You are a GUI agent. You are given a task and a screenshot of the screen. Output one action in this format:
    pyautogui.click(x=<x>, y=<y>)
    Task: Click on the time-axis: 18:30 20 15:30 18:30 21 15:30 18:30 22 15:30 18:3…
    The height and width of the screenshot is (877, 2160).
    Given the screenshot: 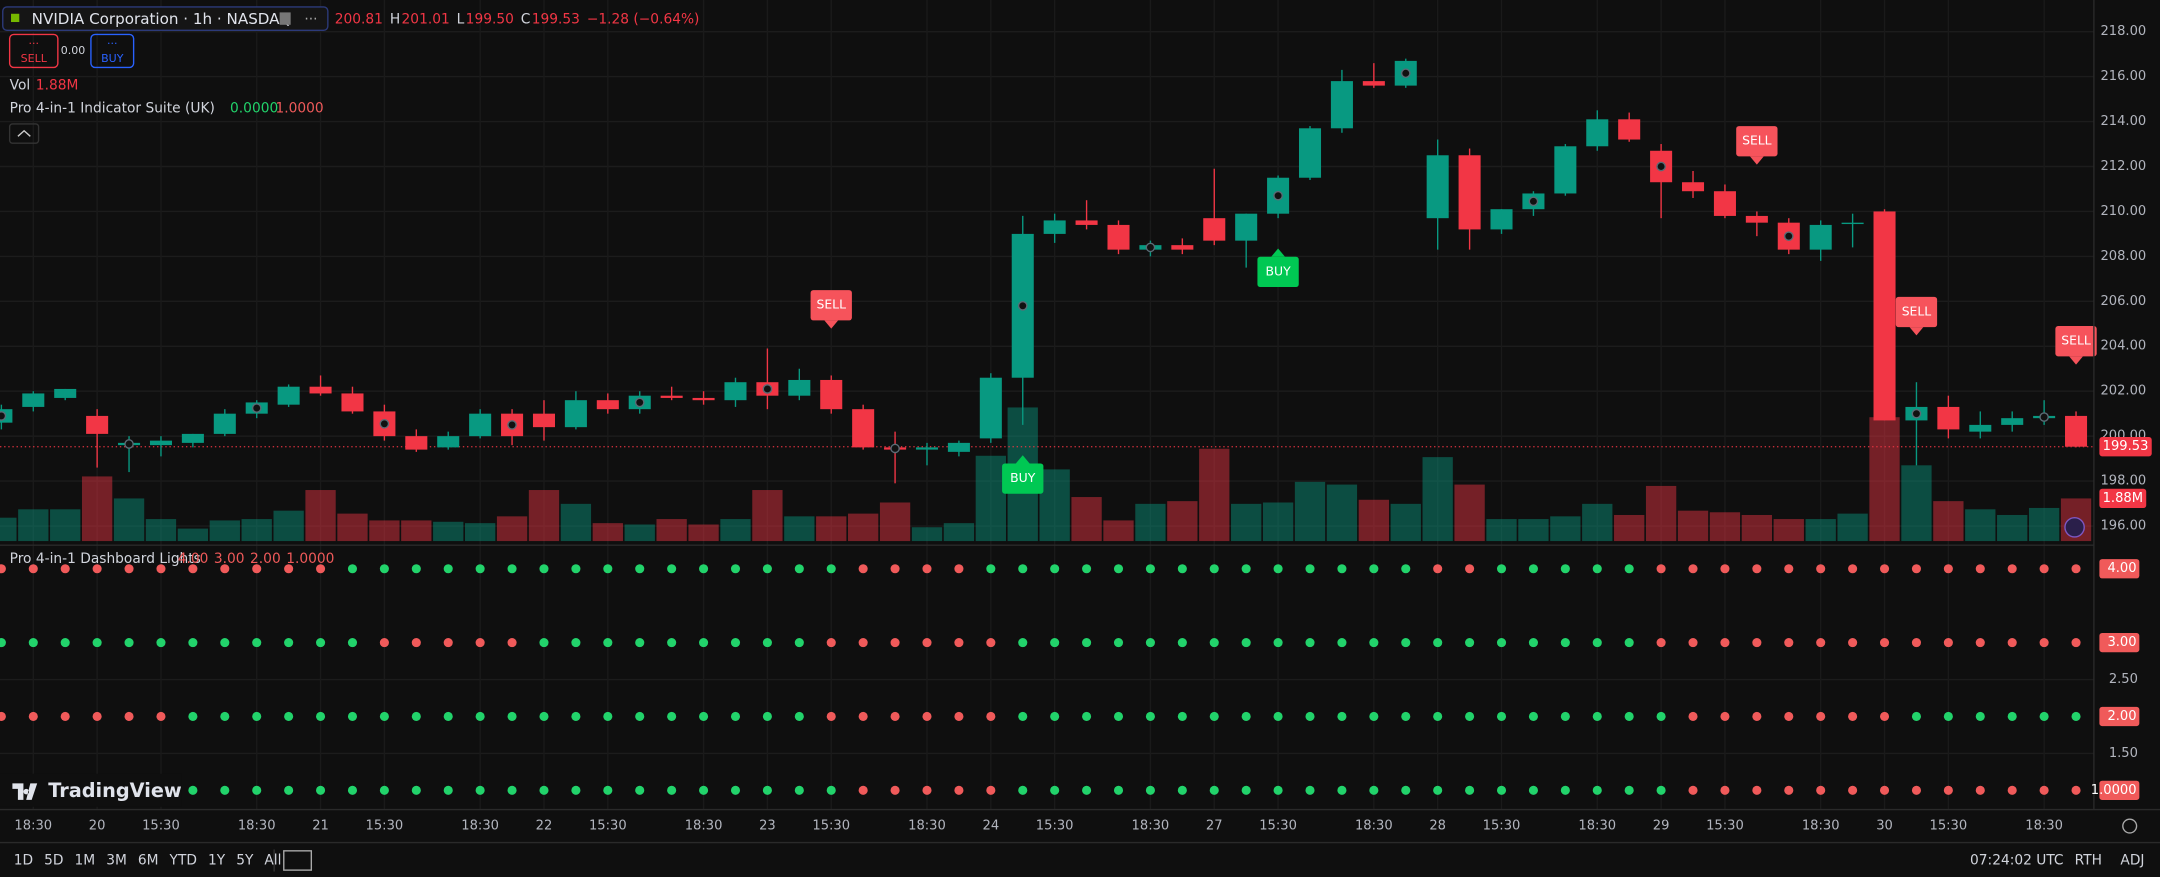 What is the action you would take?
    pyautogui.click(x=1038, y=826)
    